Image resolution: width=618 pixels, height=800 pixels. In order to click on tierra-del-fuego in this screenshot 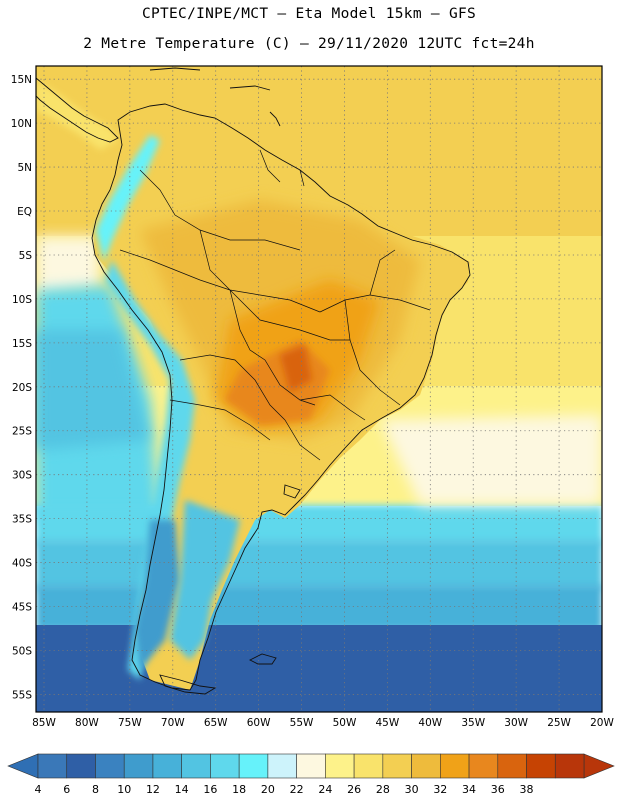, I will do `click(188, 684)`.